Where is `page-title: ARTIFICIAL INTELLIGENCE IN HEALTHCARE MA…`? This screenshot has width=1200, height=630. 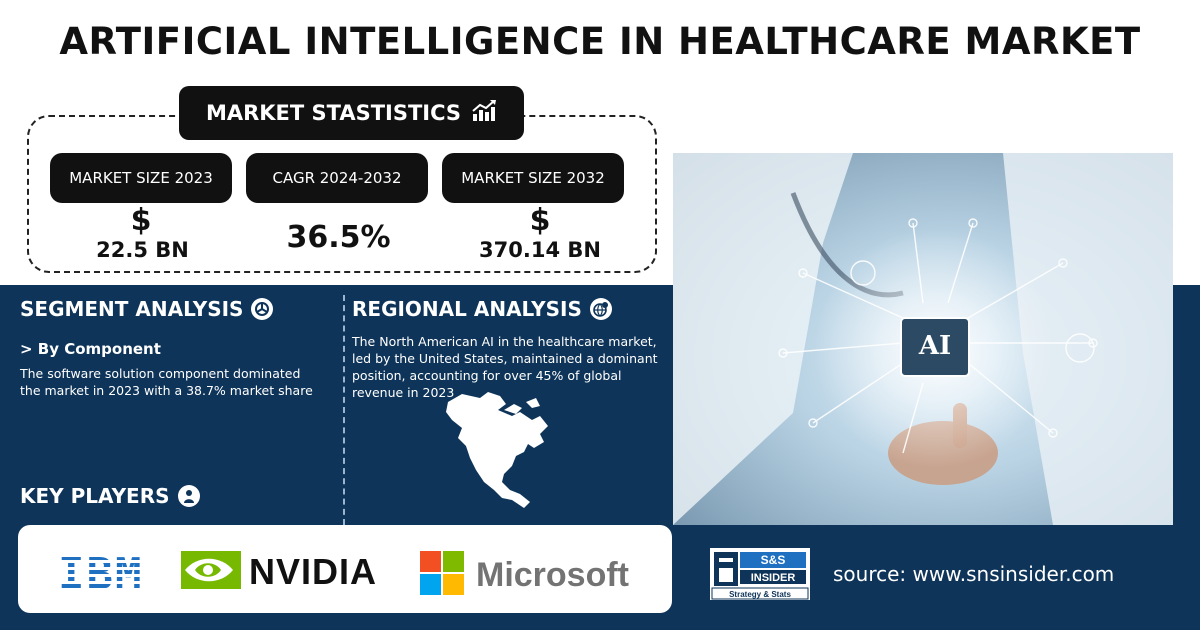 page-title: ARTIFICIAL INTELLIGENCE IN HEALTHCARE MA… is located at coordinates (600, 41).